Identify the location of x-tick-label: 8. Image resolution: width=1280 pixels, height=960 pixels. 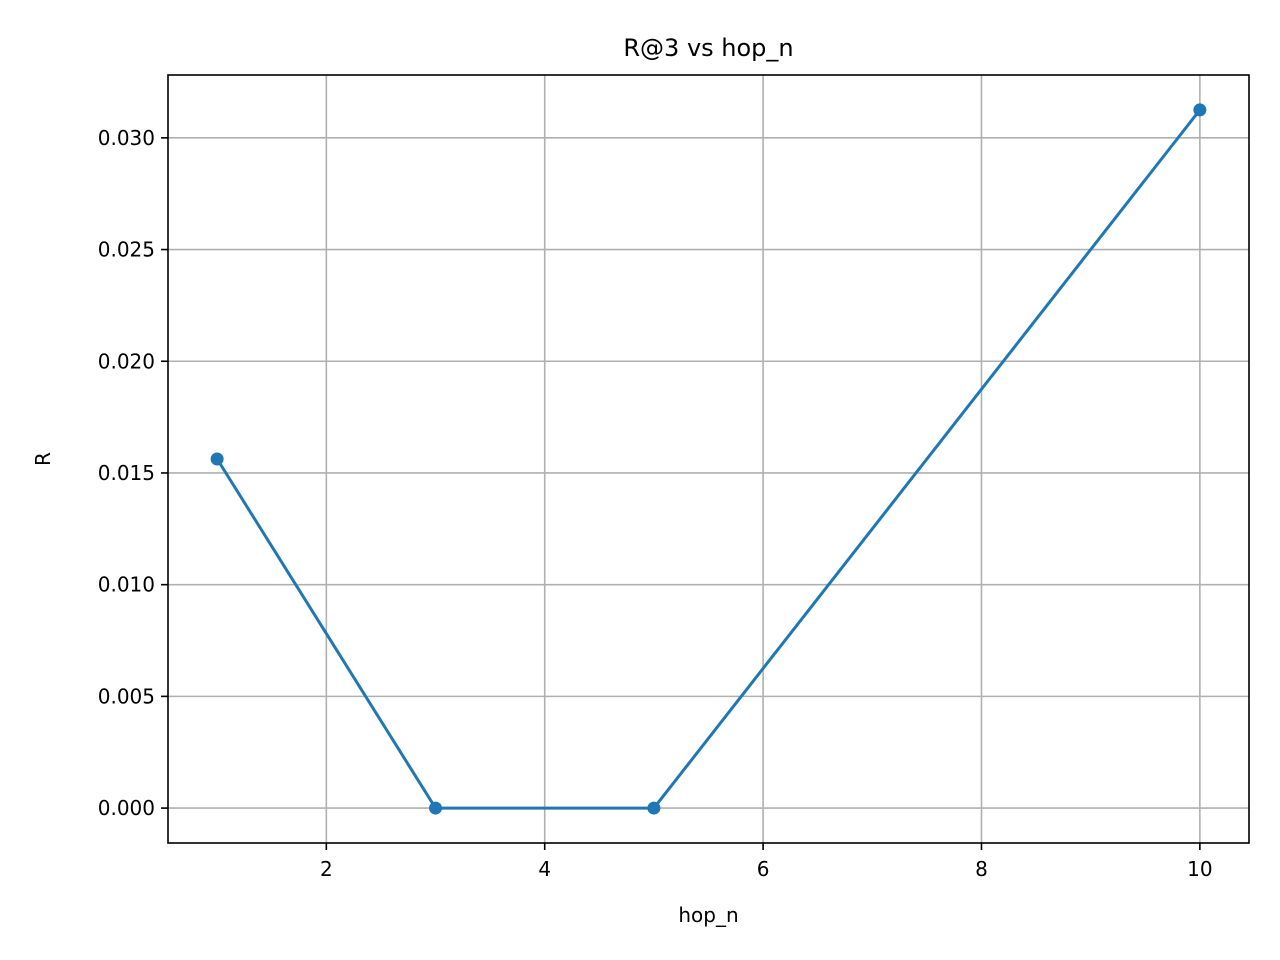
(981, 869).